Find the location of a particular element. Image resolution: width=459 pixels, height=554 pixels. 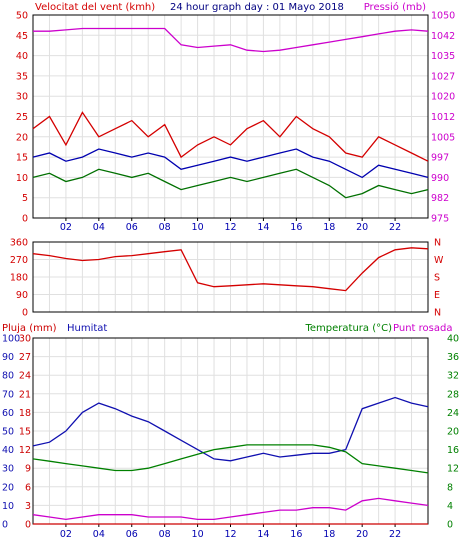

pressure-tick-label: 1012 is located at coordinates (443, 117).